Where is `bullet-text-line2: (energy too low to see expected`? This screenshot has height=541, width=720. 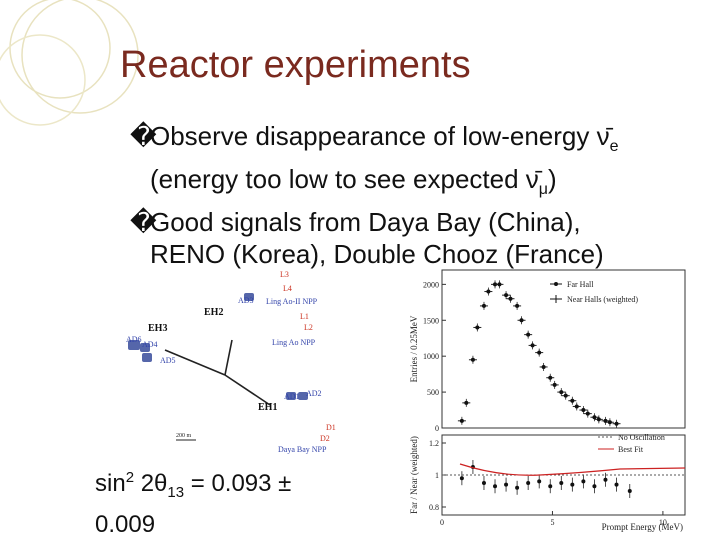
bullet-text-line2: (energy too low to see expected is located at coordinates (338, 179).